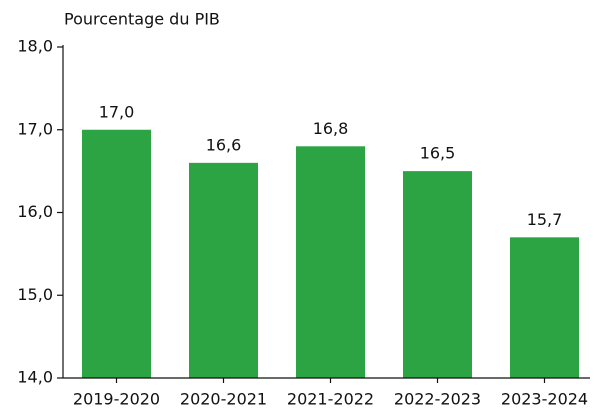 The image size is (596, 416). I want to click on x-tick-label: 2022-2023, so click(437, 399).